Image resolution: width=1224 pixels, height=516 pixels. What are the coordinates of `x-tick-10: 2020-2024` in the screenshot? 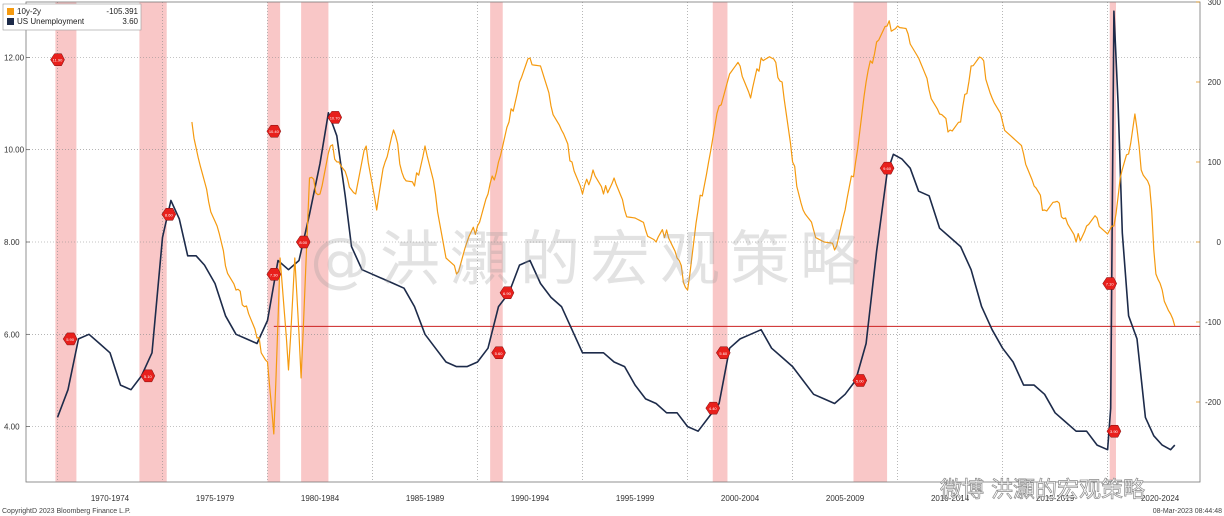 It's located at (1160, 498).